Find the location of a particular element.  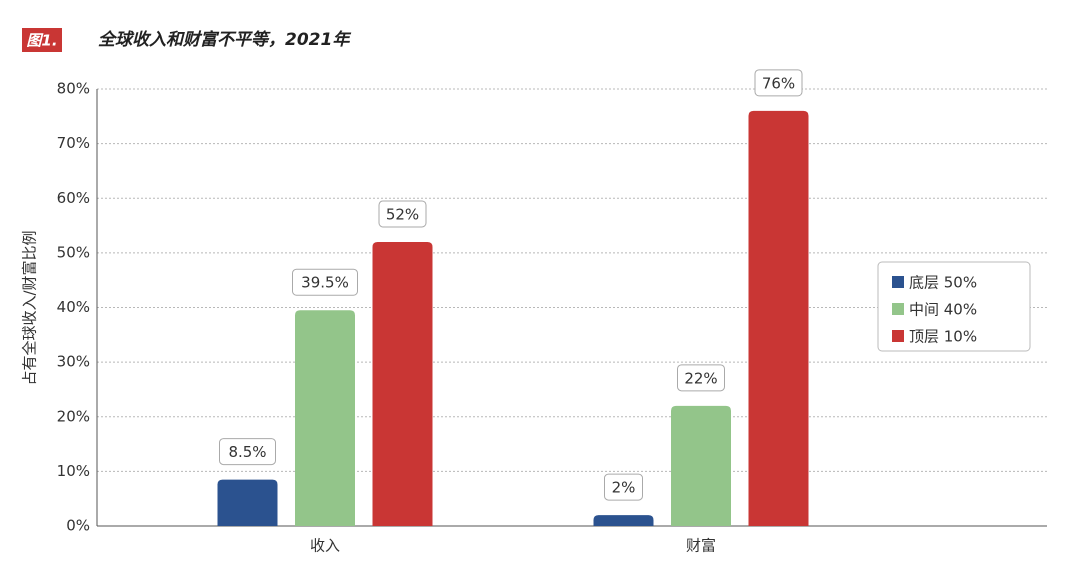

y-tick-label: 0% is located at coordinates (78, 526).